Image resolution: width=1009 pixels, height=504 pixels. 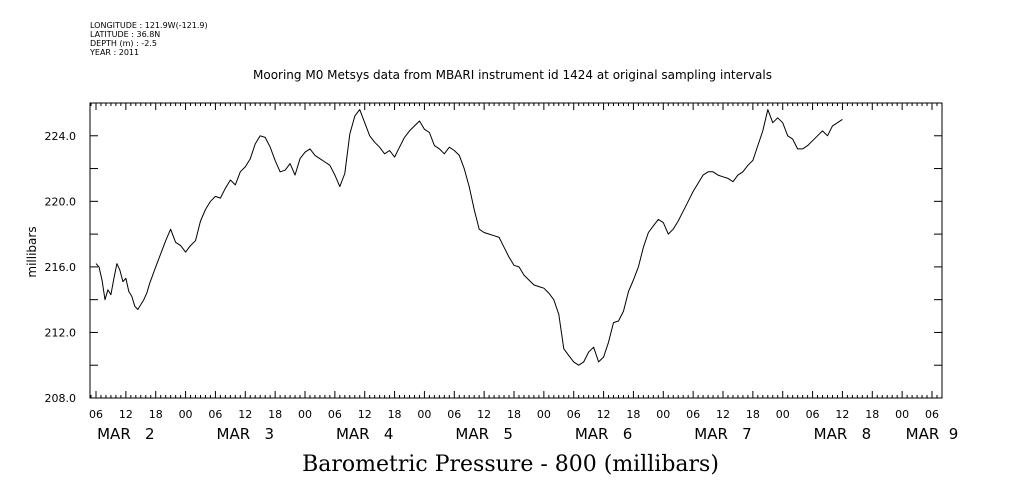 I want to click on x-axis-title: Barometric Pressure - 800 (millibars), so click(x=510, y=464).